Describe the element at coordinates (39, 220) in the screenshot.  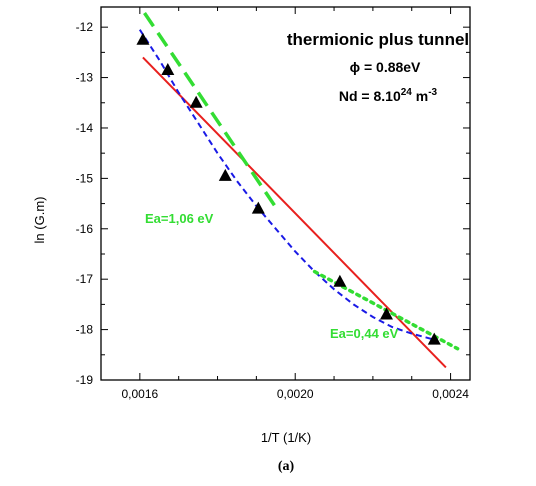
I see `y-axis-title: ln (G.m)` at that location.